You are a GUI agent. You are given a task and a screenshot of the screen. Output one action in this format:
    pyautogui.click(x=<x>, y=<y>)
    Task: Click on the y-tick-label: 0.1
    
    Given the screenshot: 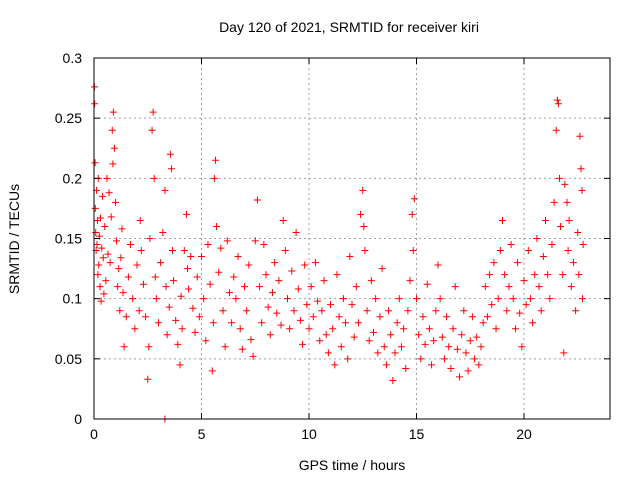 What is the action you would take?
    pyautogui.click(x=73, y=299)
    